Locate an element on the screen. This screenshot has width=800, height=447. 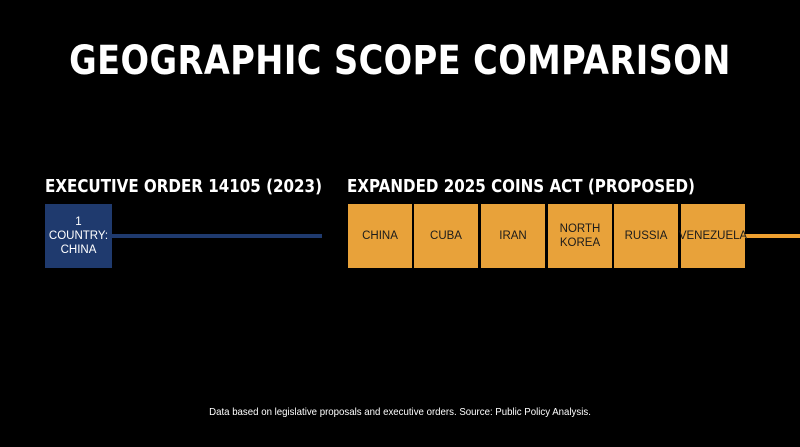
executive-order-country-box: 1 COUNTRY: CHINA is located at coordinates (78, 236).